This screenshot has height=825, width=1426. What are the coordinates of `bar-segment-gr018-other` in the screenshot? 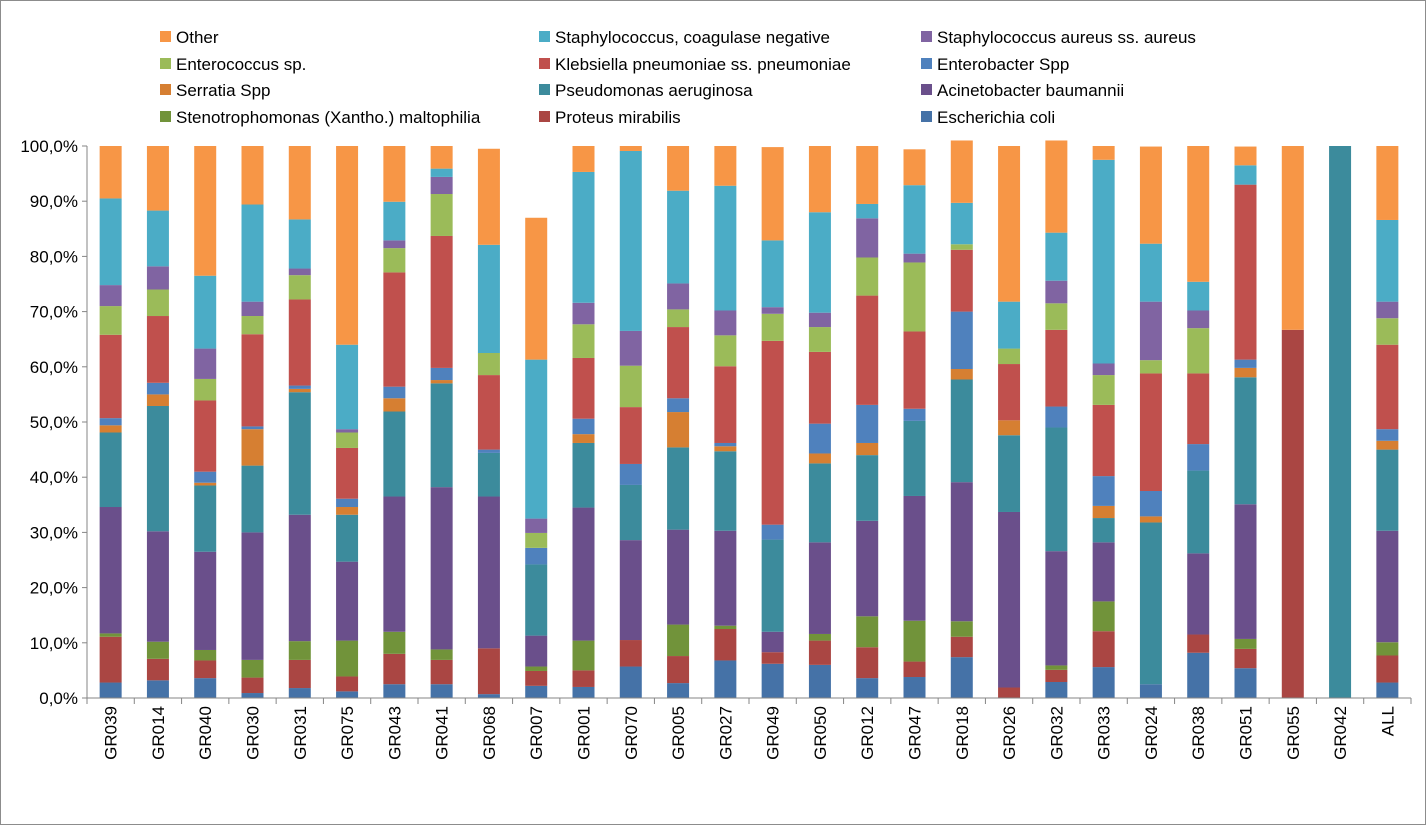 It's located at (961, 171).